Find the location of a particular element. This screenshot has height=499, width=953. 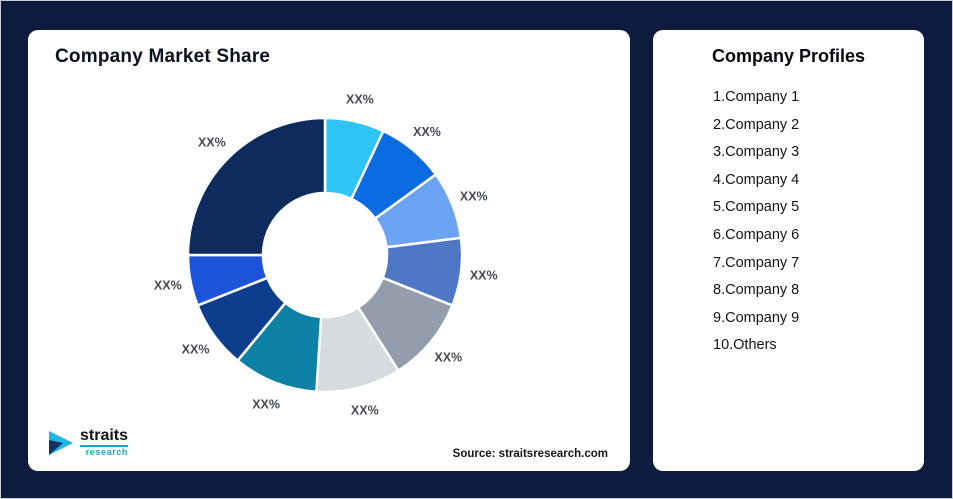

logo-text: straits research is located at coordinates (104, 443).